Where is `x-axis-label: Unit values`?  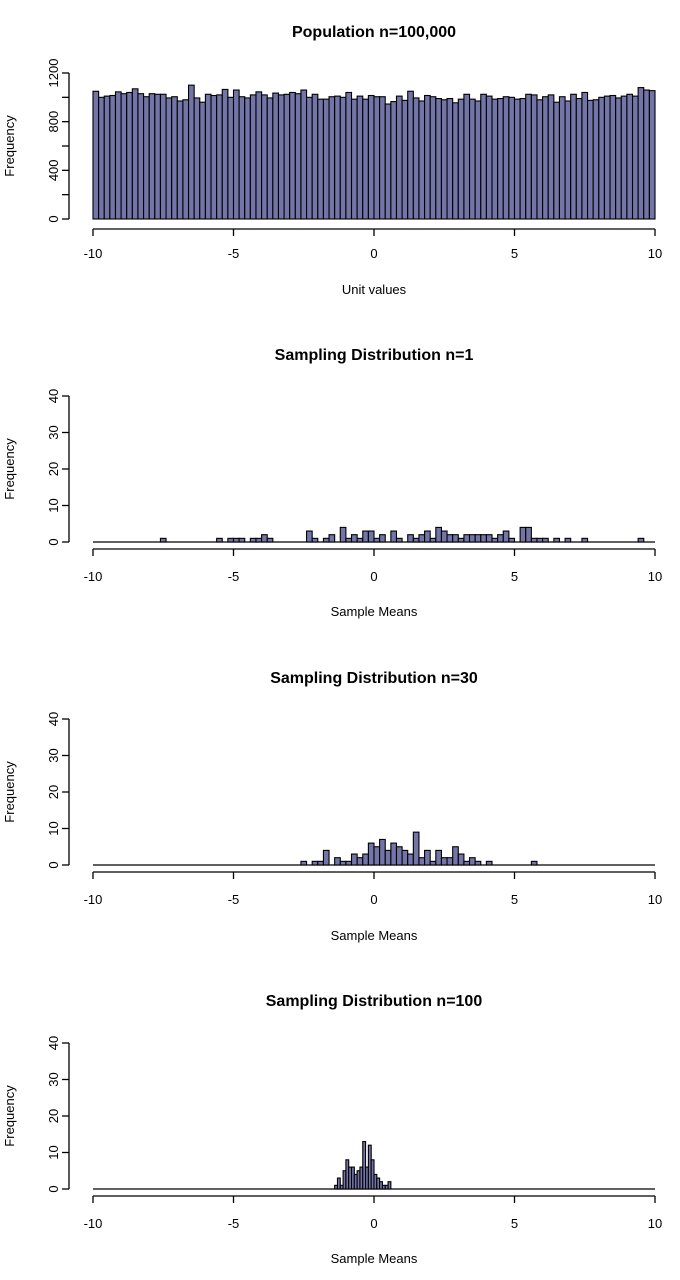 x-axis-label: Unit values is located at coordinates (374, 289).